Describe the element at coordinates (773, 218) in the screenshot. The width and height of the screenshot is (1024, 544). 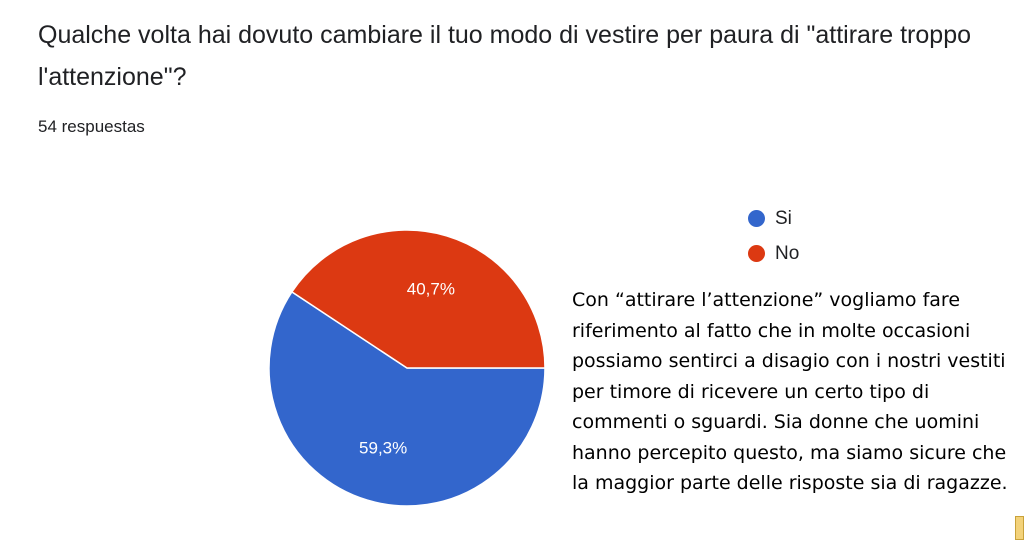
I see `legend-item-si: Si` at that location.